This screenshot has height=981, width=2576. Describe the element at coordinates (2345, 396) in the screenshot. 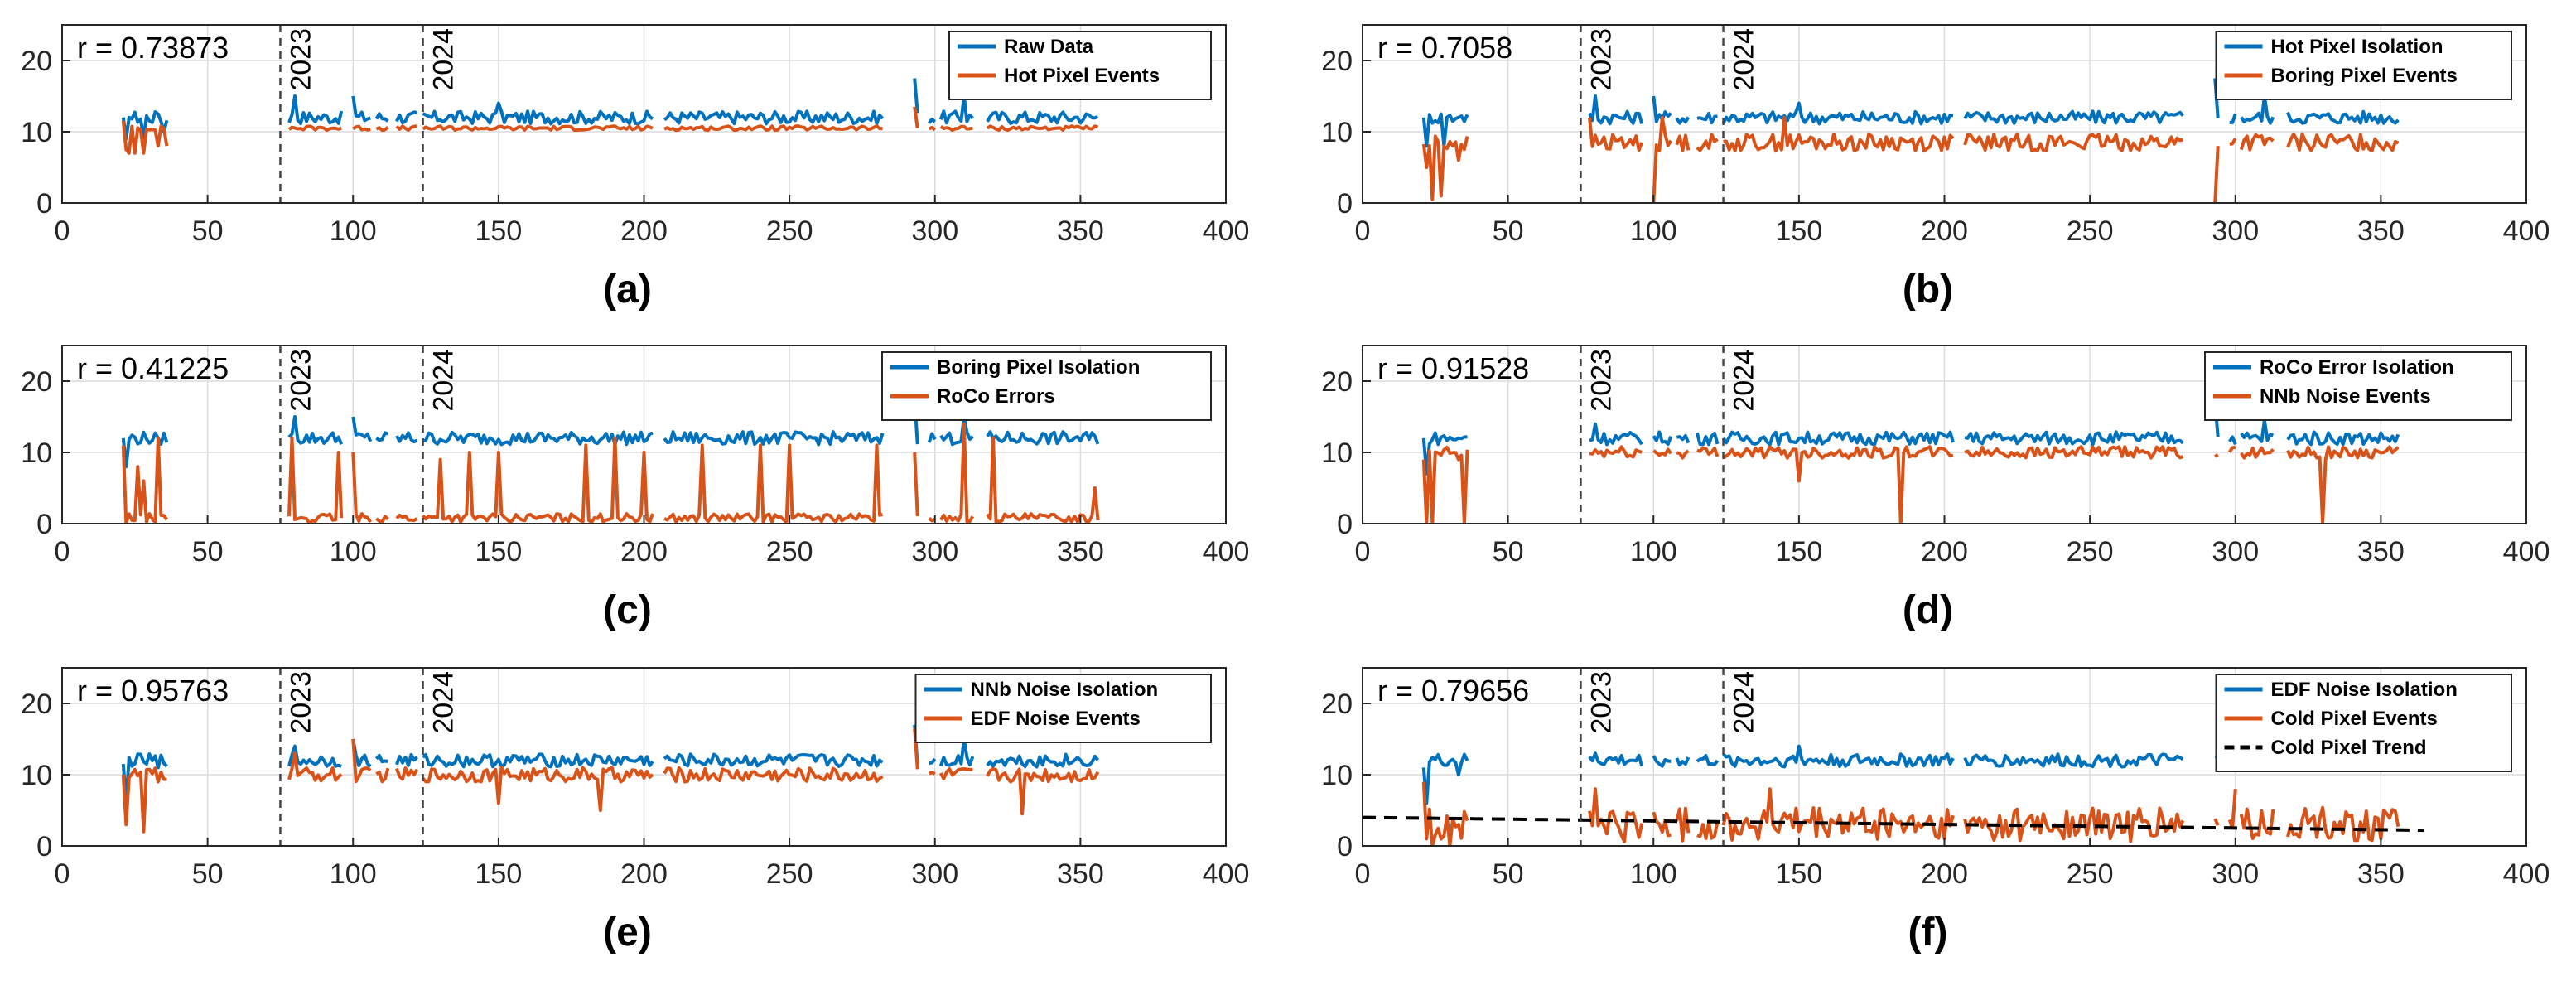

I see `legend-entry: NNb Noise Events` at that location.